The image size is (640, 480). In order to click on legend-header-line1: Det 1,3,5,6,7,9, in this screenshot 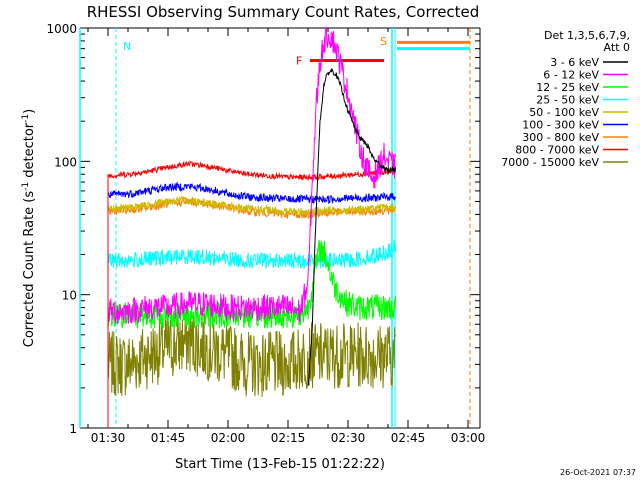, I will do `click(587, 35)`.